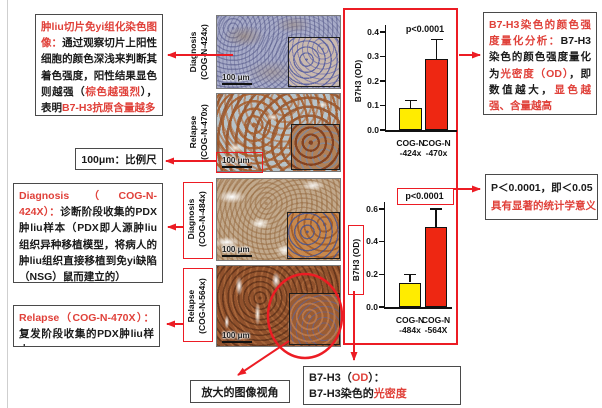 This screenshot has height=408, width=602. Describe the element at coordinates (278, 219) in the screenshot. I see `micrograph-diagnosis-cog-n-484x: 100 μm` at that location.